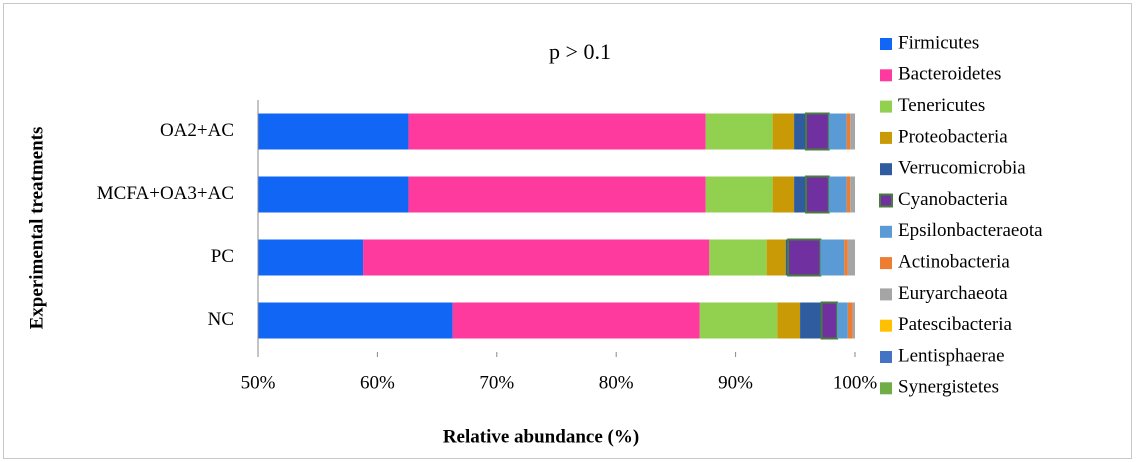 The width and height of the screenshot is (1136, 462). I want to click on legend-label: Lentisphaerae, so click(951, 355).